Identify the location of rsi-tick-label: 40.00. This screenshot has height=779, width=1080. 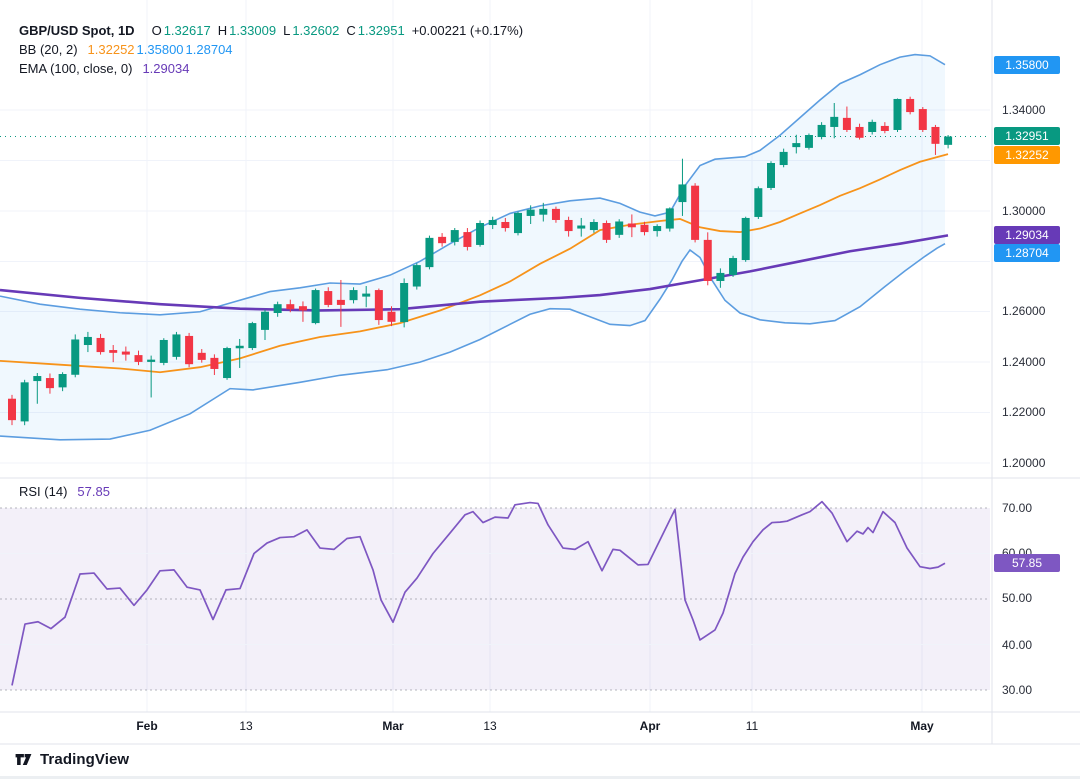
(1017, 645).